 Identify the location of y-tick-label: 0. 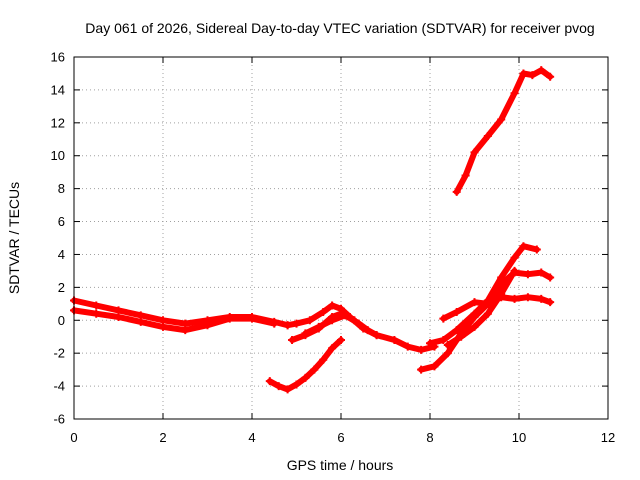
(61, 320).